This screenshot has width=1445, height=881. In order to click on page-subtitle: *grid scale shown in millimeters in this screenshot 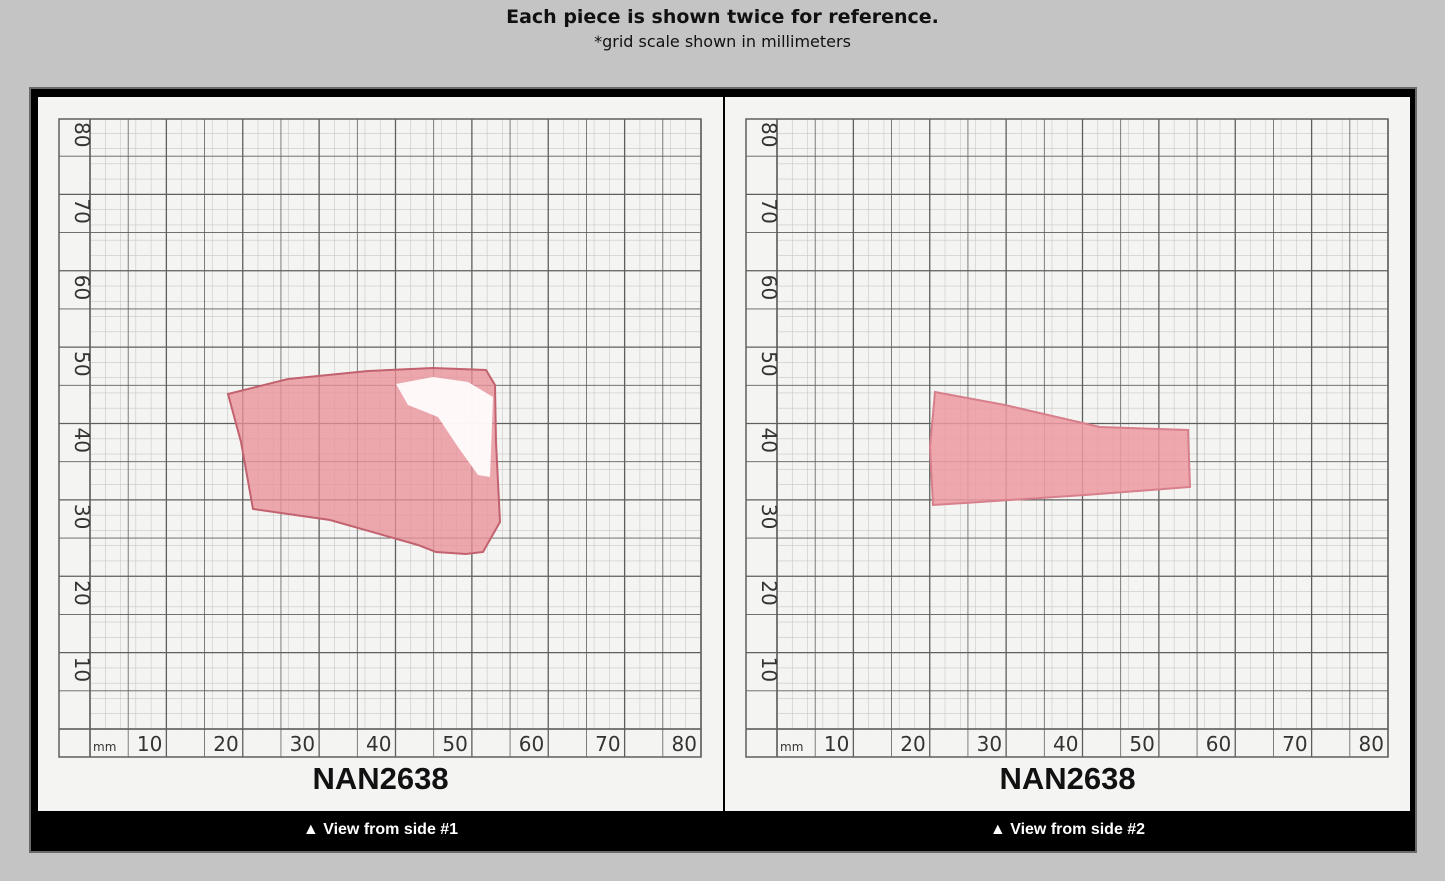, I will do `click(722, 41)`.